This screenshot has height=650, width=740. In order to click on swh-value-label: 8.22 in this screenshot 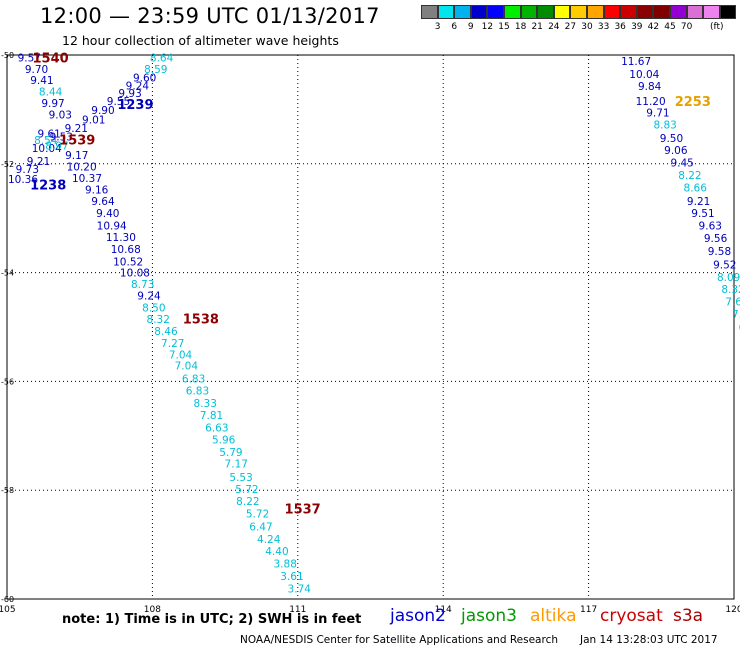, I will do `click(689, 176)`.